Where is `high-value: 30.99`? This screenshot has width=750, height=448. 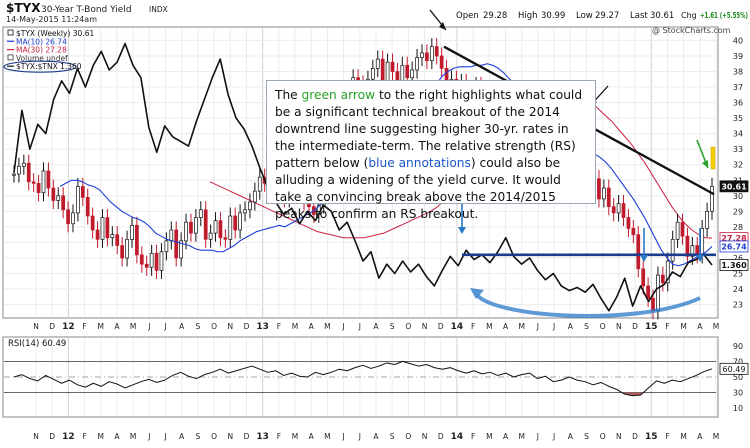
high-value: 30.99 is located at coordinates (553, 16).